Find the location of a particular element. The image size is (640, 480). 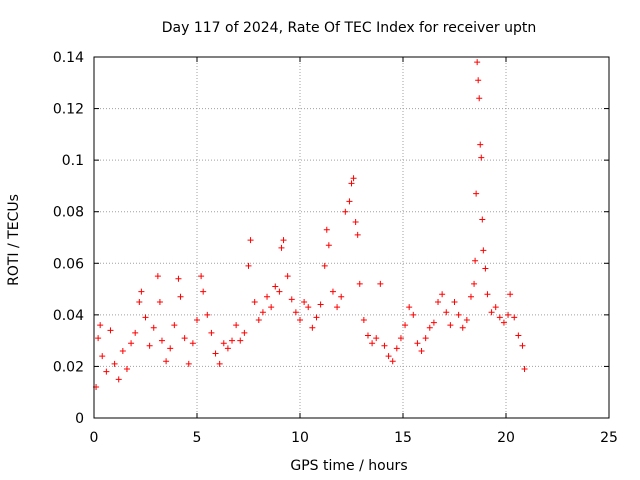

x-tick-label: 20 is located at coordinates (506, 438).